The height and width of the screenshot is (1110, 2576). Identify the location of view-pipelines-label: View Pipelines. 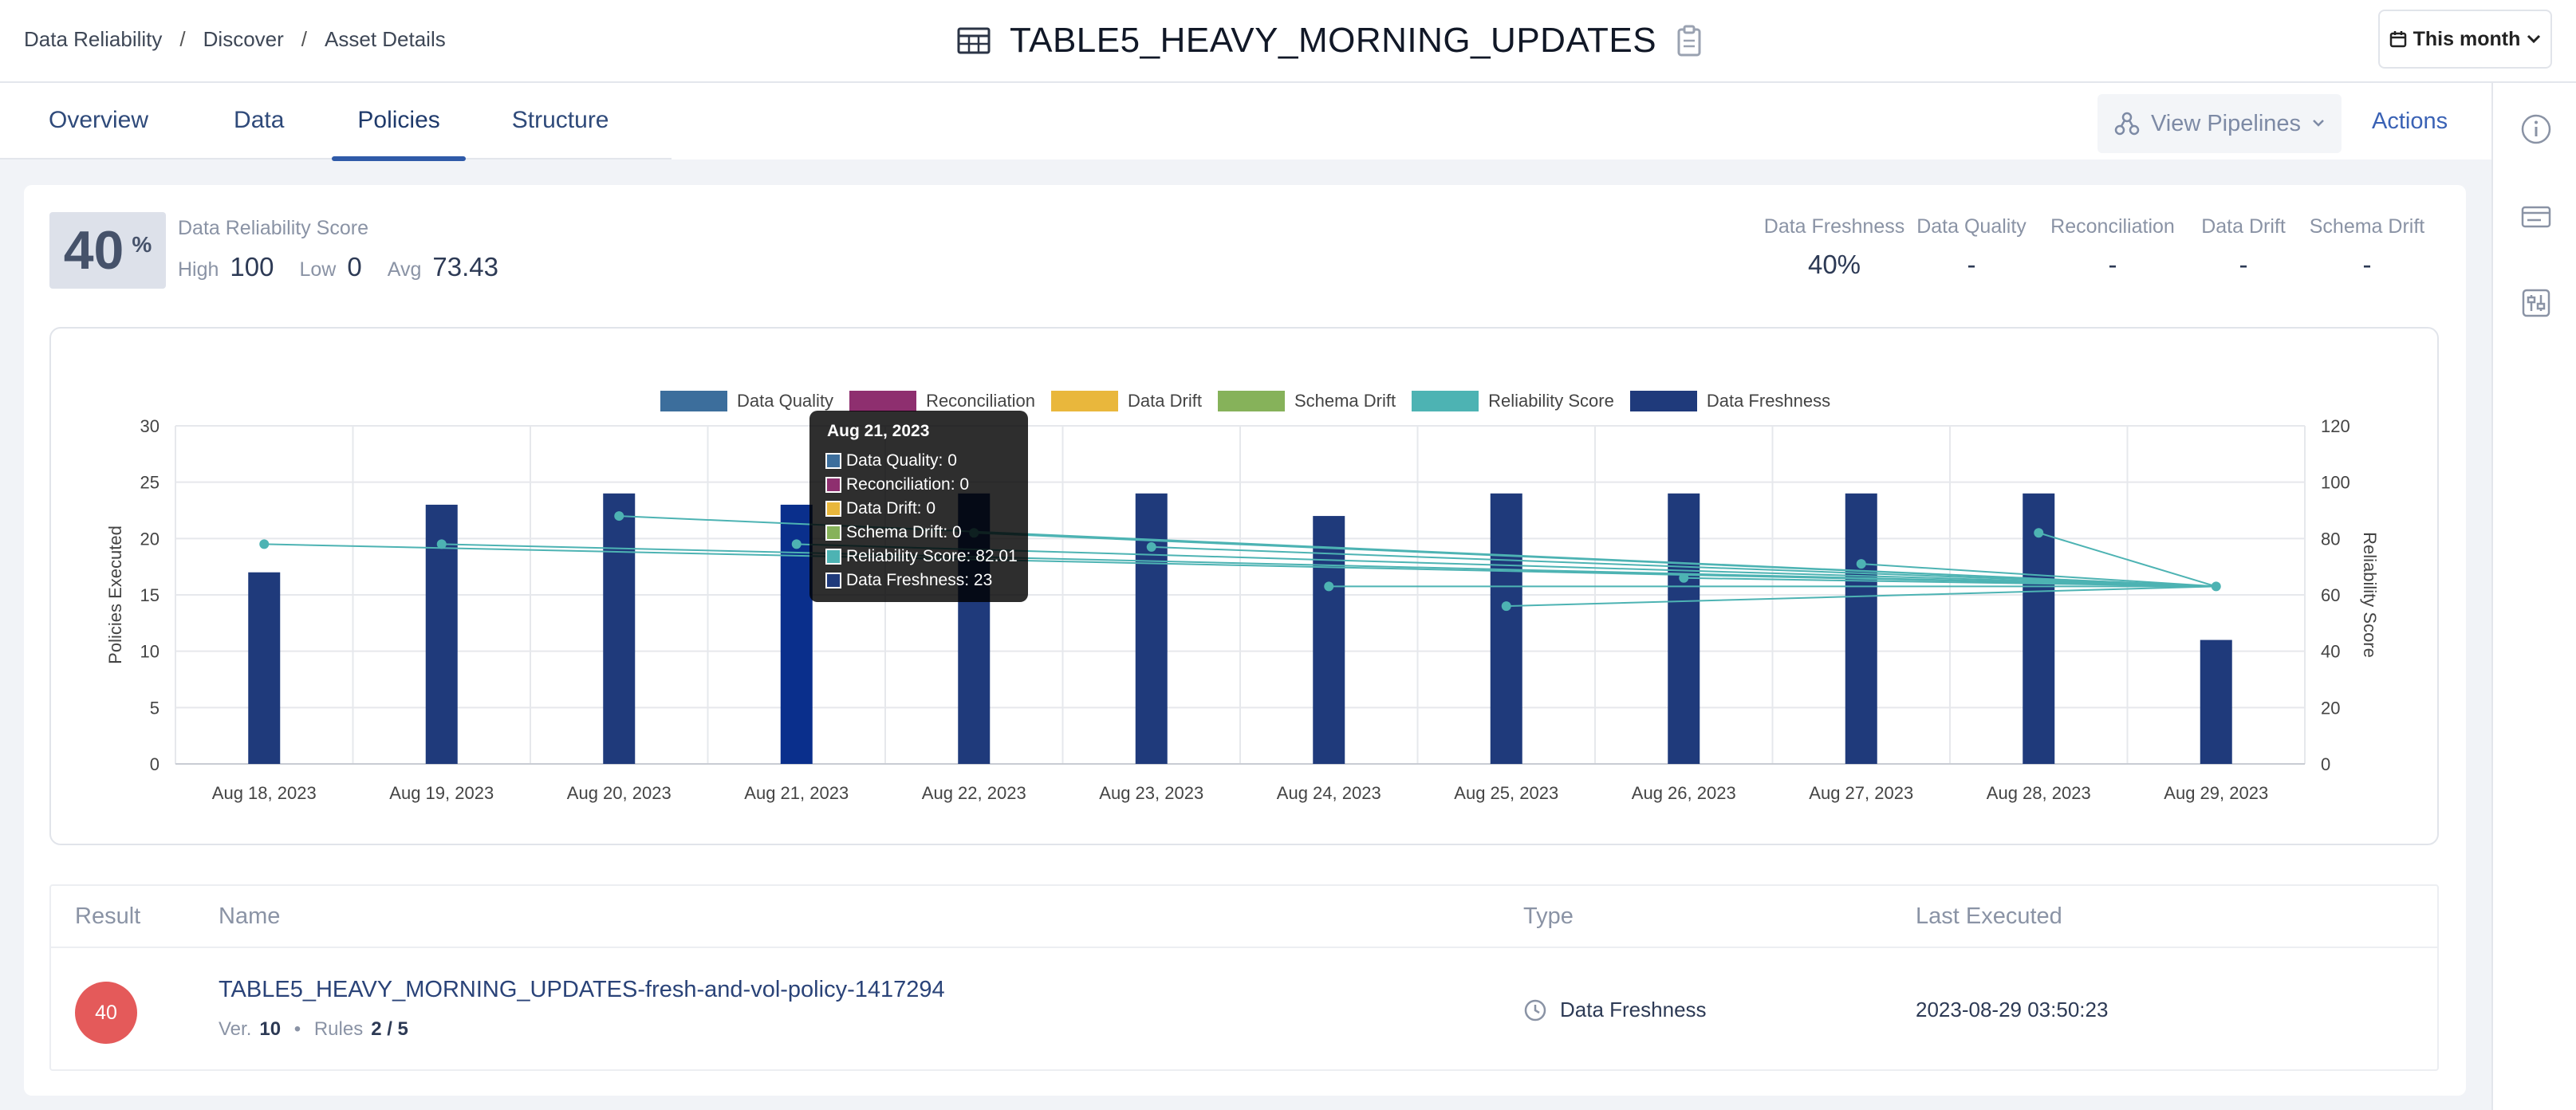
(2226, 123).